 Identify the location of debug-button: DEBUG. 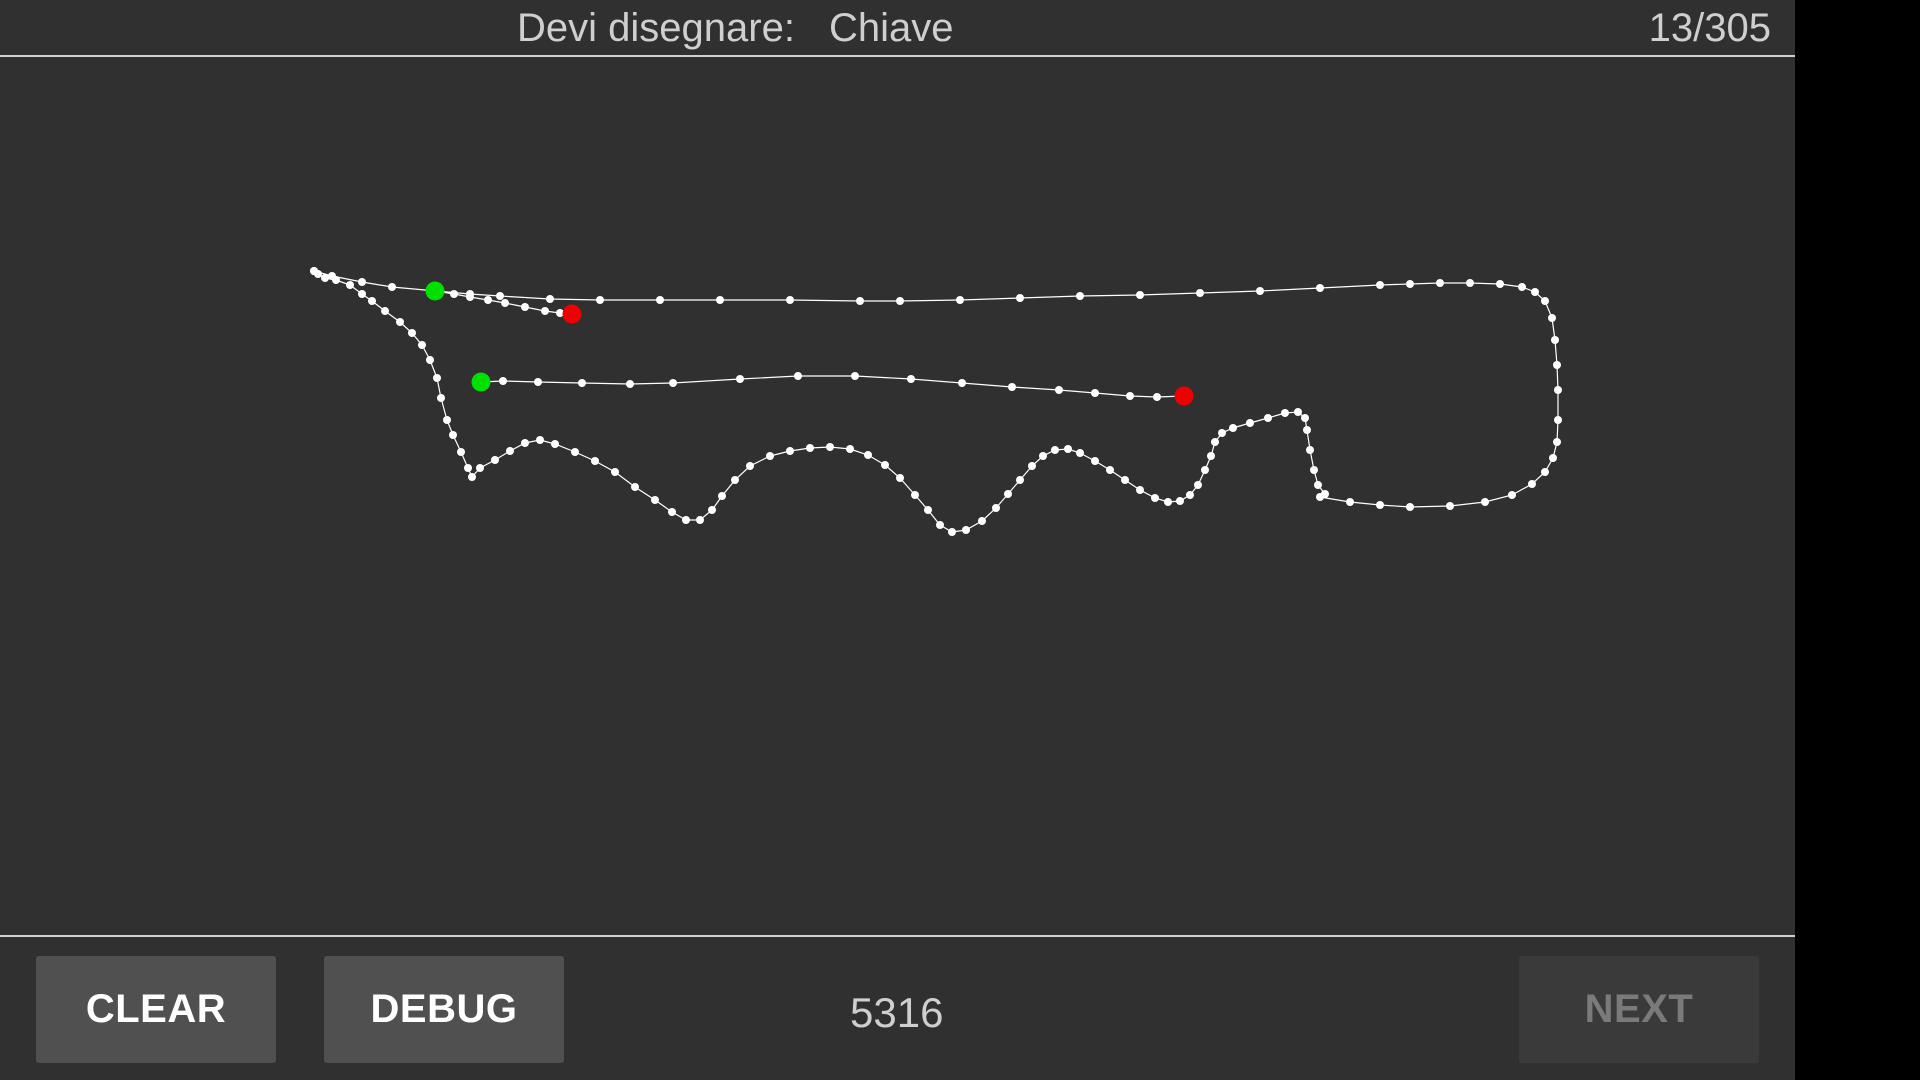
(444, 1009).